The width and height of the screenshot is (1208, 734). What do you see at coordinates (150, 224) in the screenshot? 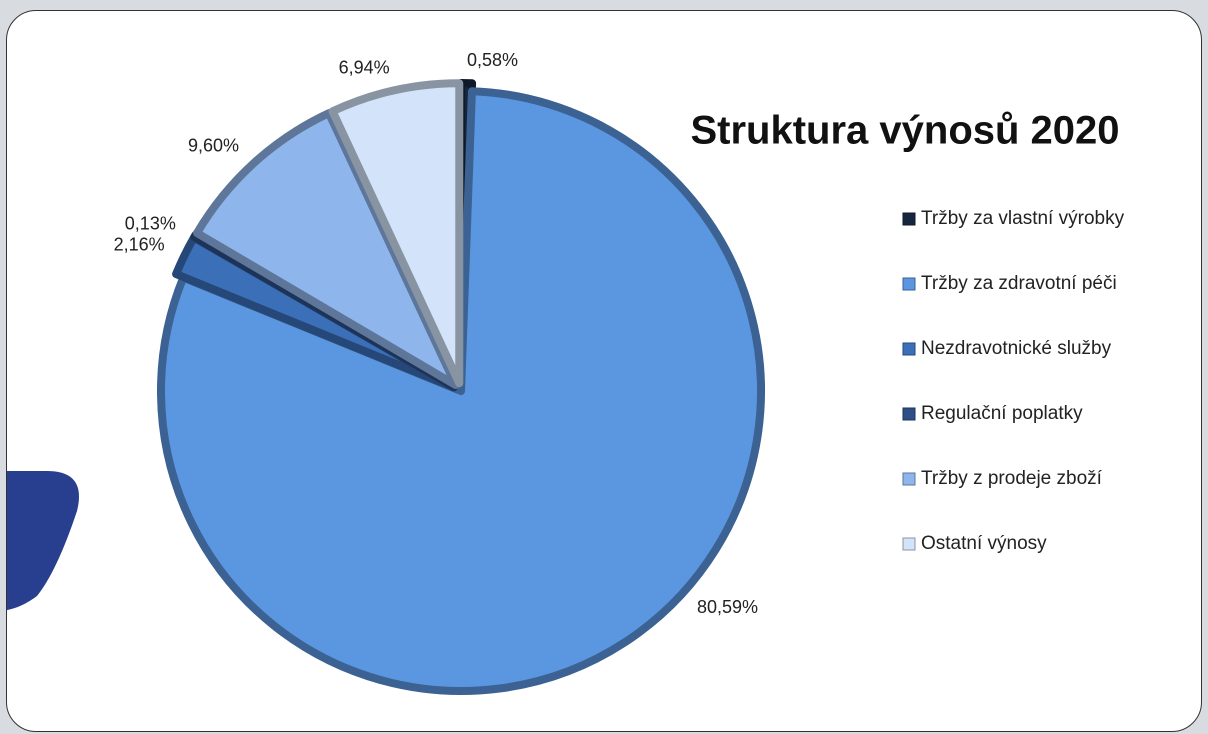
I see `data-label: 0,13%` at bounding box center [150, 224].